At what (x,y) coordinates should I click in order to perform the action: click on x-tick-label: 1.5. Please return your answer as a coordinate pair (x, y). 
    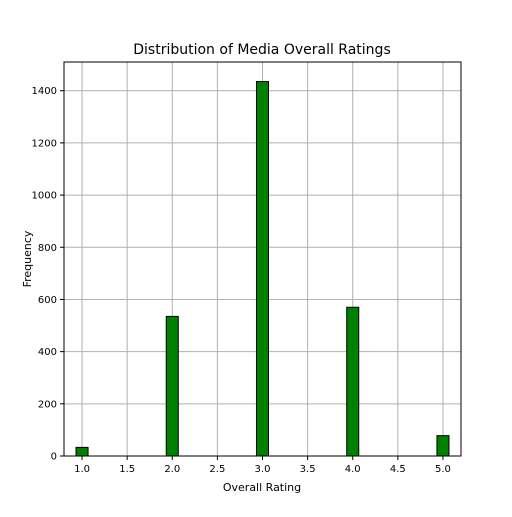
    Looking at the image, I should click on (127, 469).